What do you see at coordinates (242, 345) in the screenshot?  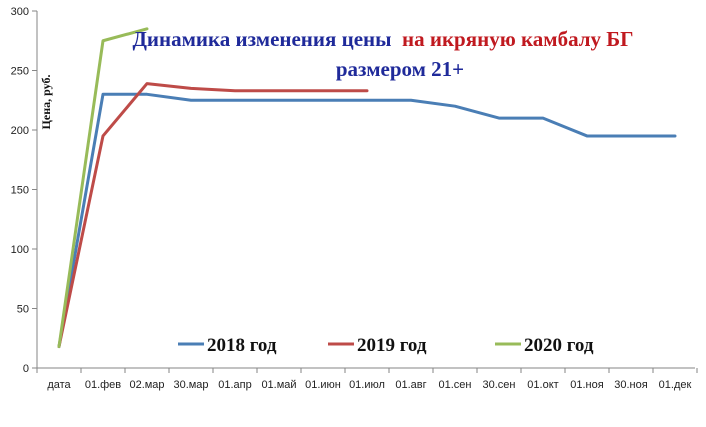 I see `legend-label: 2018 год` at bounding box center [242, 345].